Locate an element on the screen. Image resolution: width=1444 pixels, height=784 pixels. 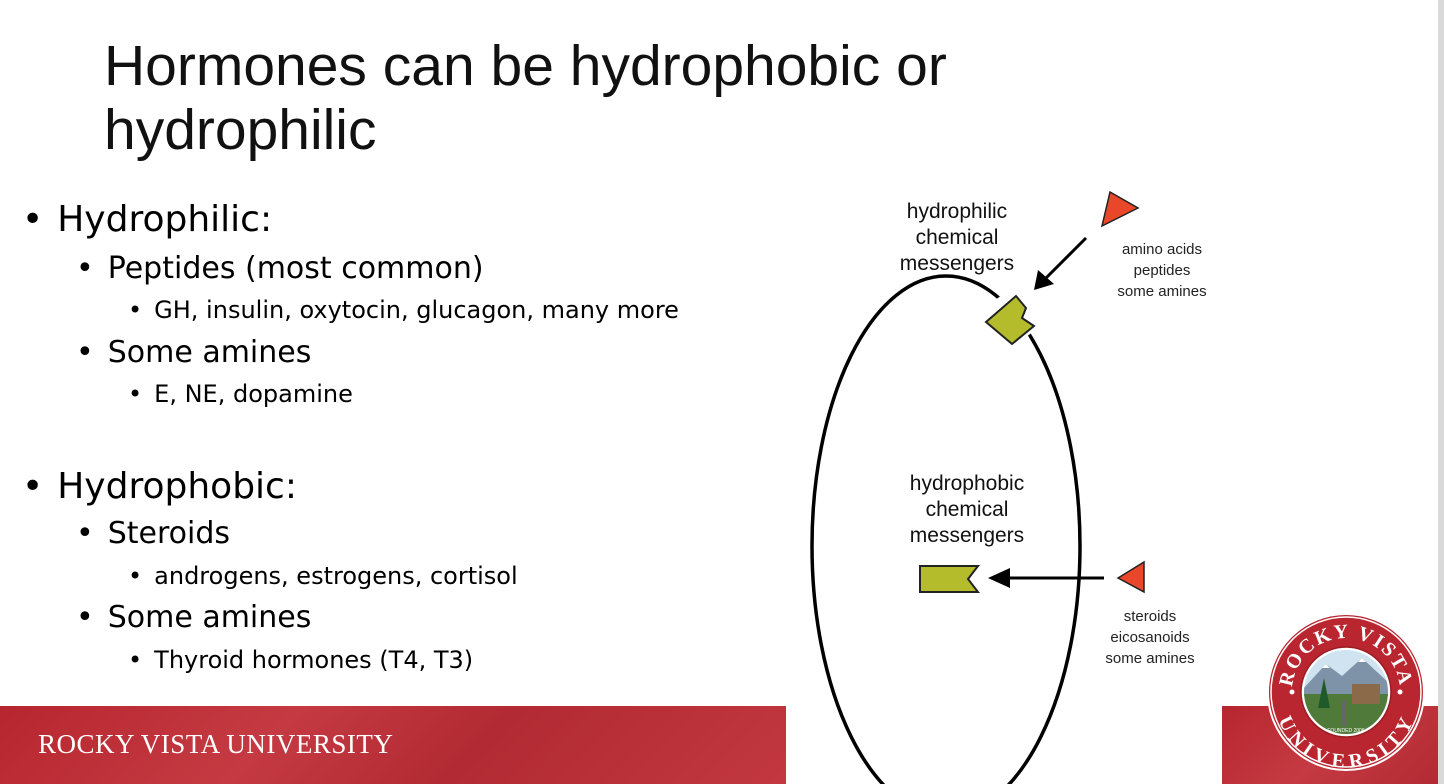
hydrophilic-example-3: some amines is located at coordinates (1161, 291).